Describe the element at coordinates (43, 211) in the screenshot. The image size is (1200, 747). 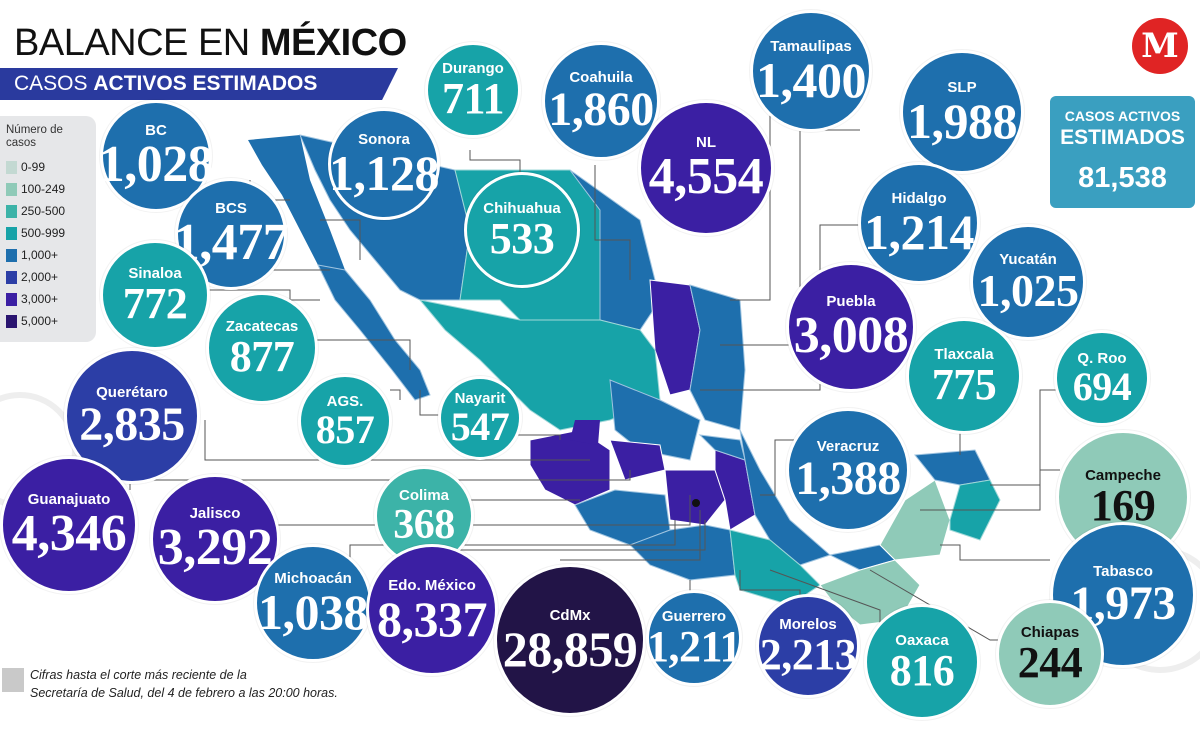
I see `legend-label: 250-500` at that location.